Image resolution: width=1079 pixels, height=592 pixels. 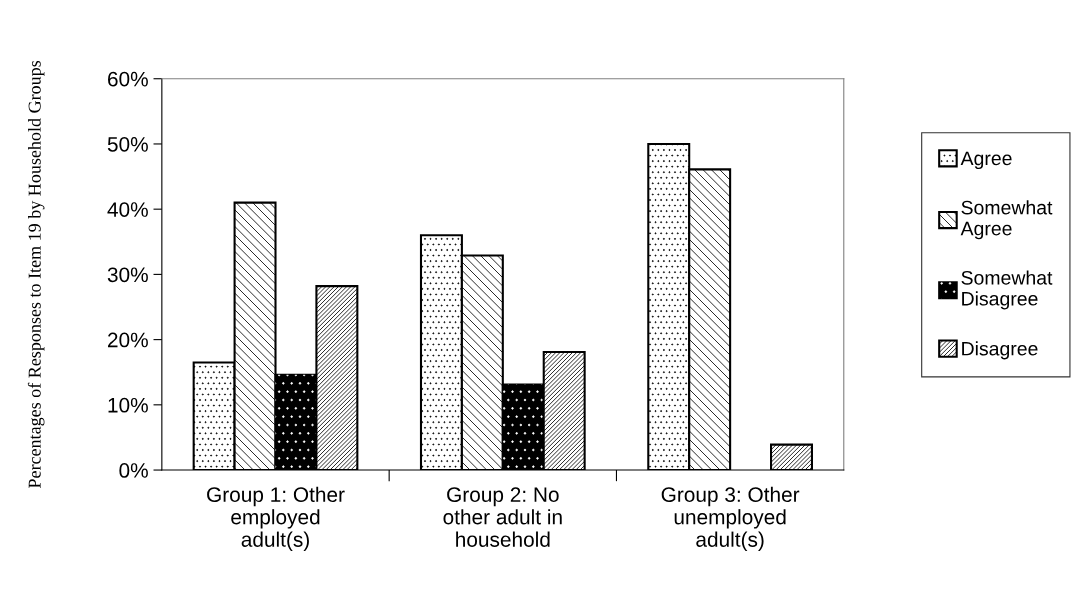 What do you see at coordinates (1000, 350) in the screenshot?
I see `legend-label: Disagree` at bounding box center [1000, 350].